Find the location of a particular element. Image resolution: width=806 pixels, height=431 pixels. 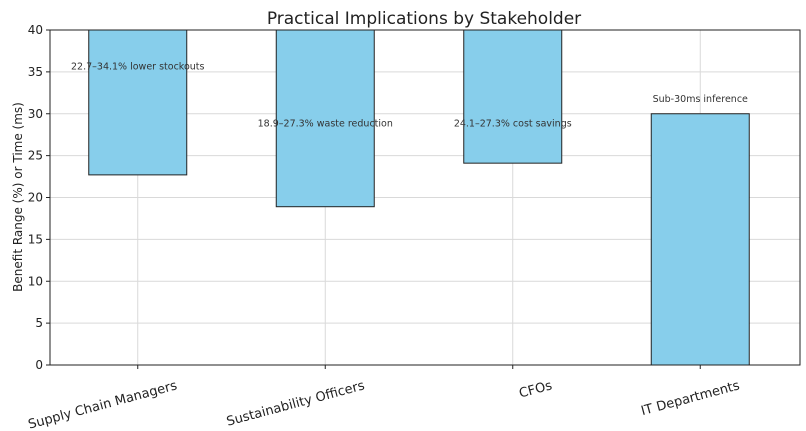

y-tick-label: 25 is located at coordinates (35, 156).